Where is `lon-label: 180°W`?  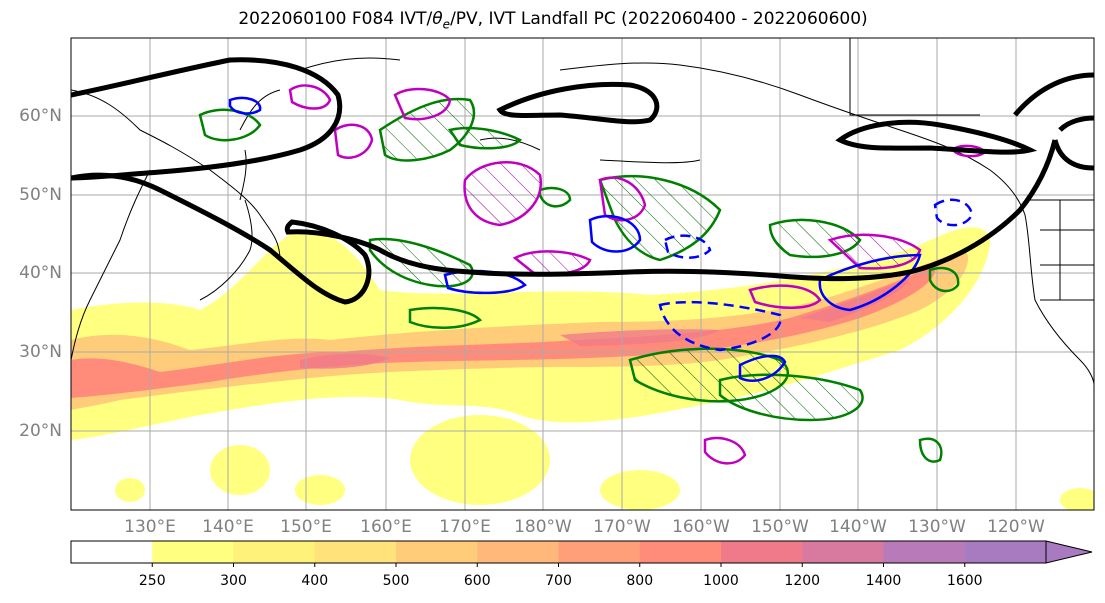 lon-label: 180°W is located at coordinates (543, 527).